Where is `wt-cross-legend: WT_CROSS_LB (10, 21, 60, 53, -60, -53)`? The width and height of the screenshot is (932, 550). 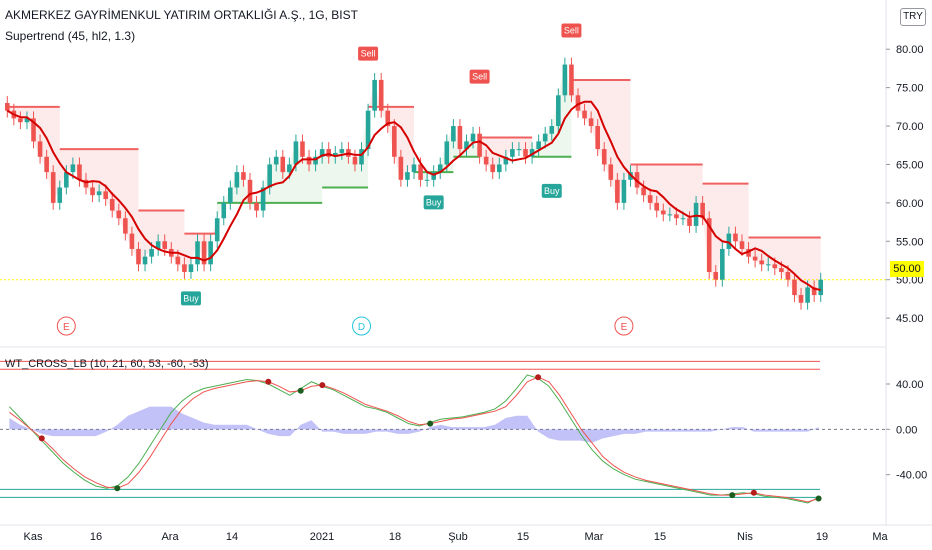
wt-cross-legend: WT_CROSS_LB (10, 21, 60, 53, -60, -53) is located at coordinates (107, 364).